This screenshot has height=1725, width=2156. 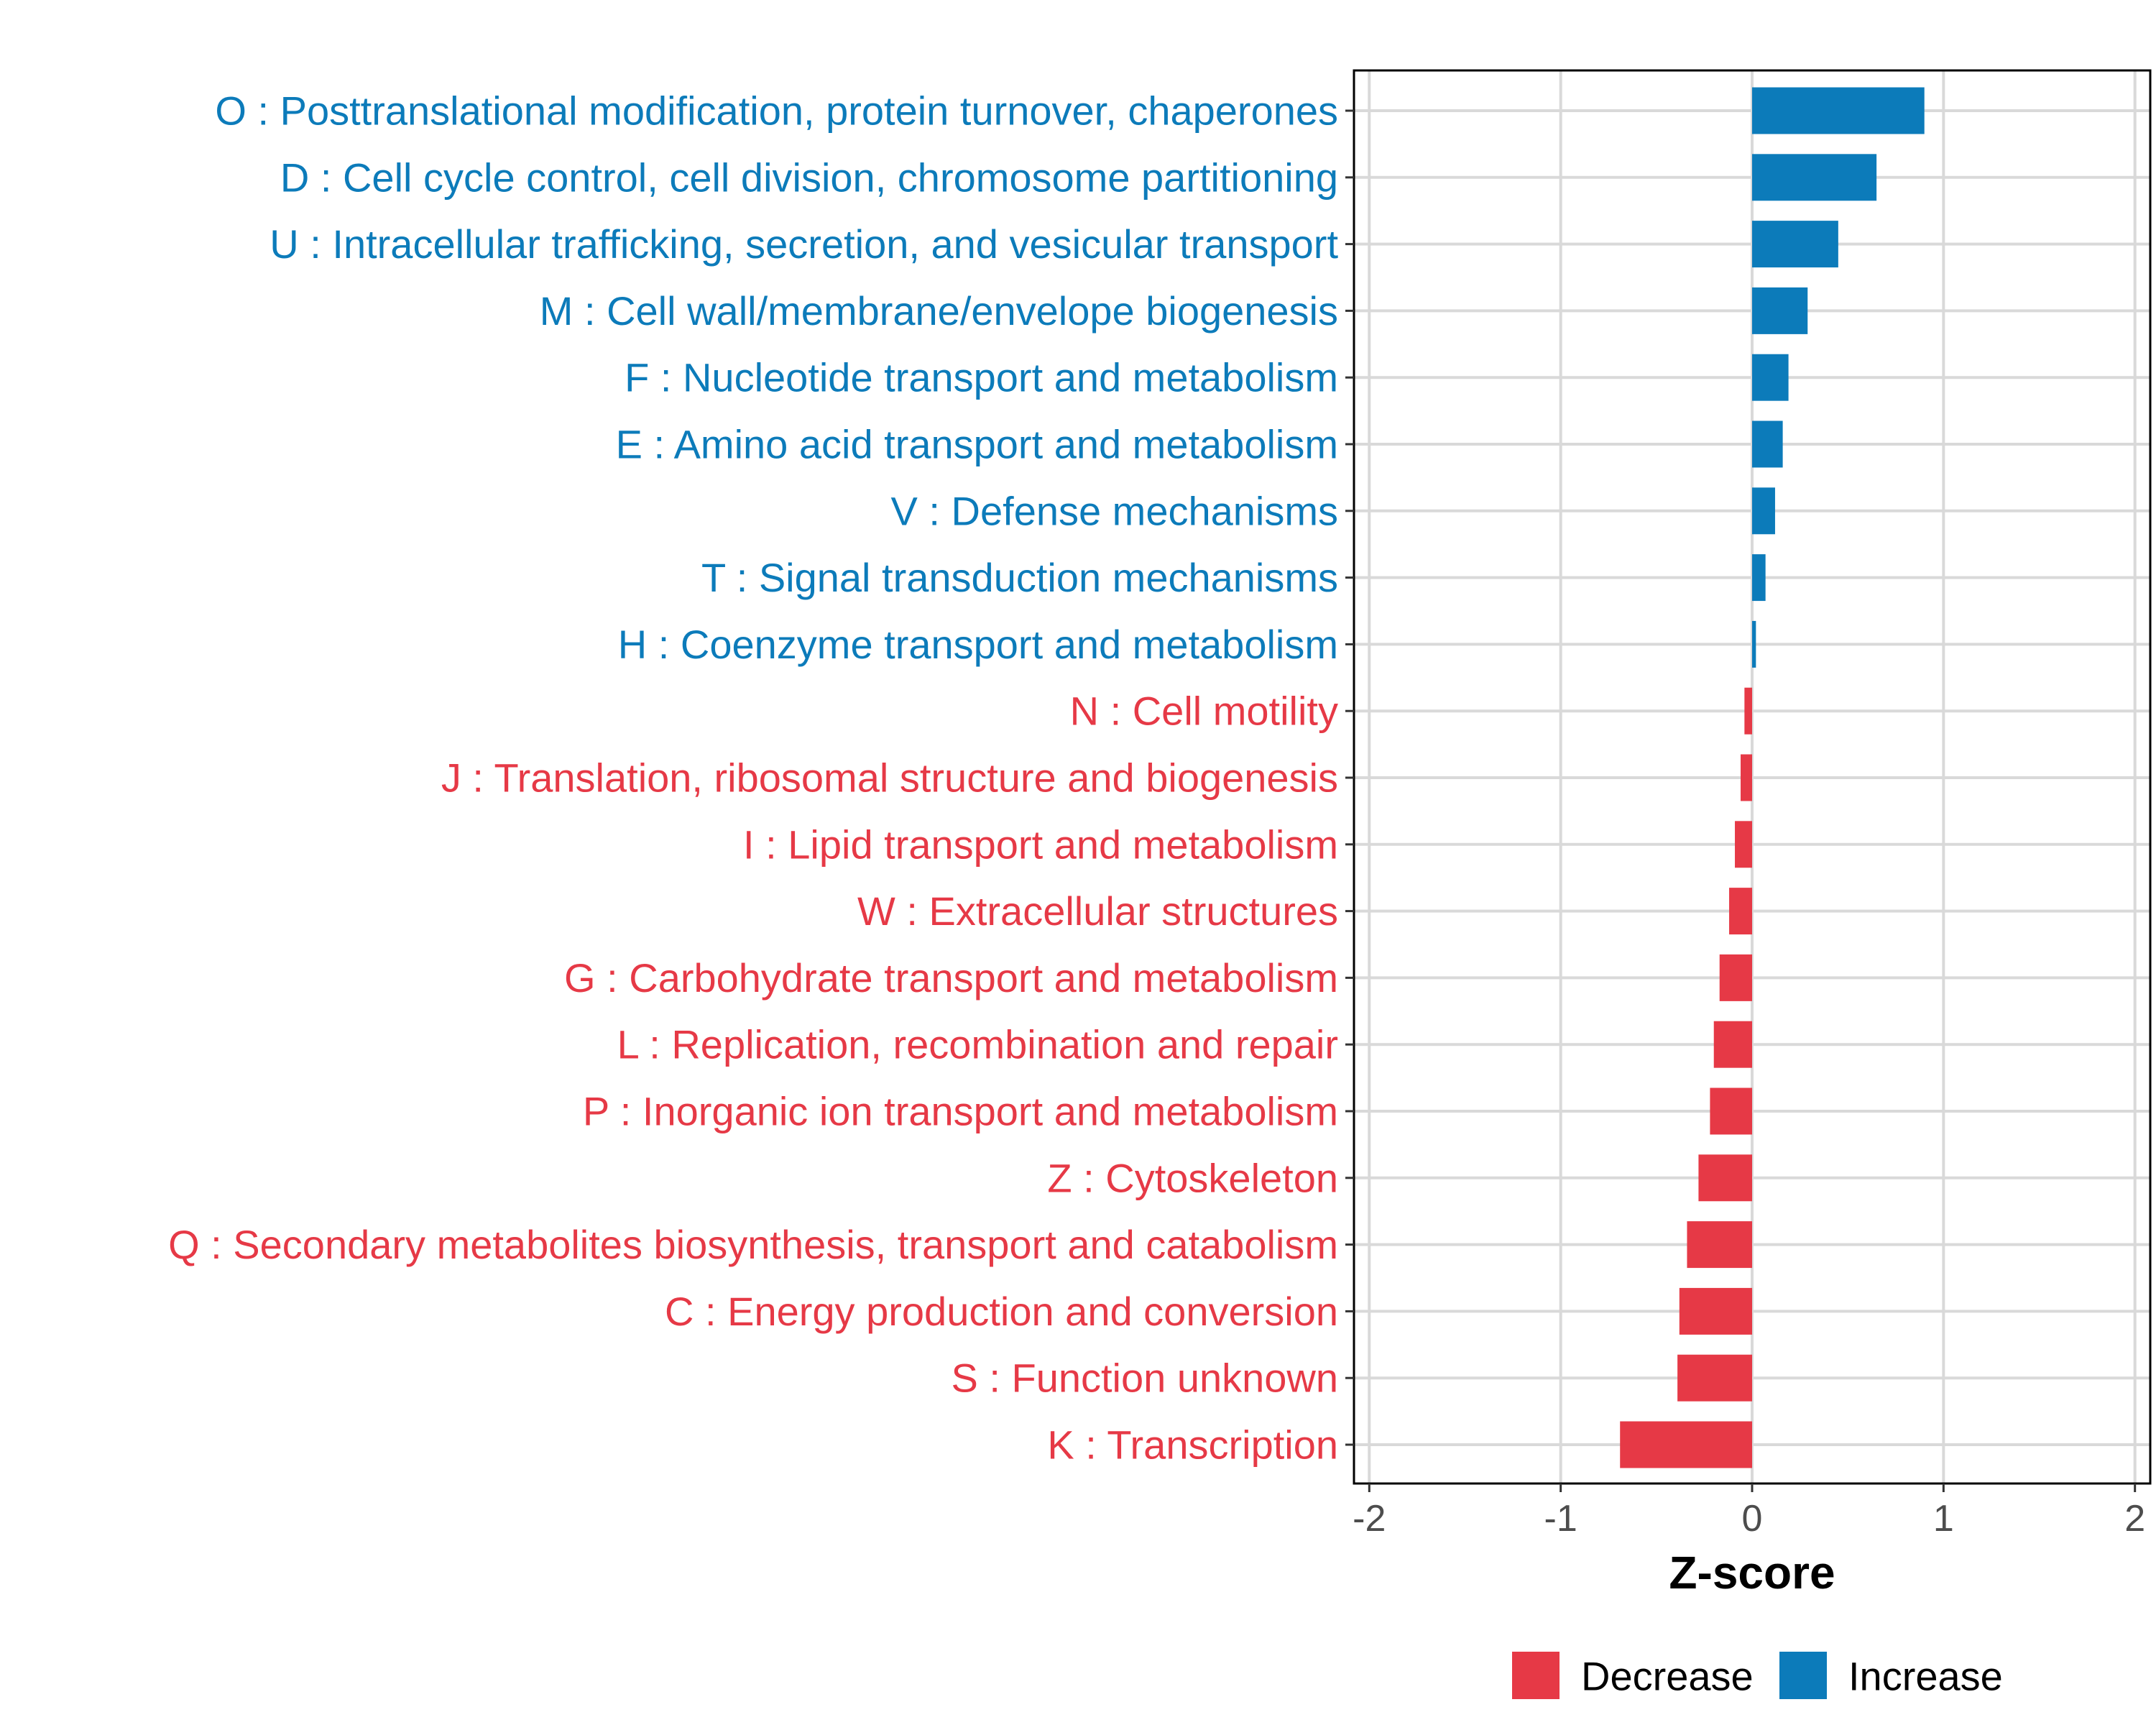 I want to click on x-tick-label: -2, so click(x=1369, y=1519).